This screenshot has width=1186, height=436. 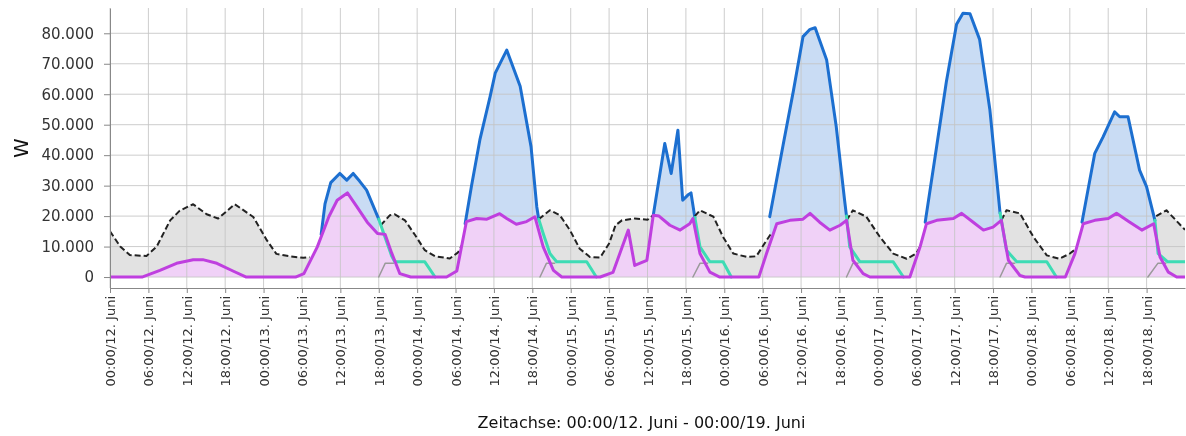 What do you see at coordinates (67, 185) in the screenshot?
I see `y-tick-label: 30.000` at bounding box center [67, 185].